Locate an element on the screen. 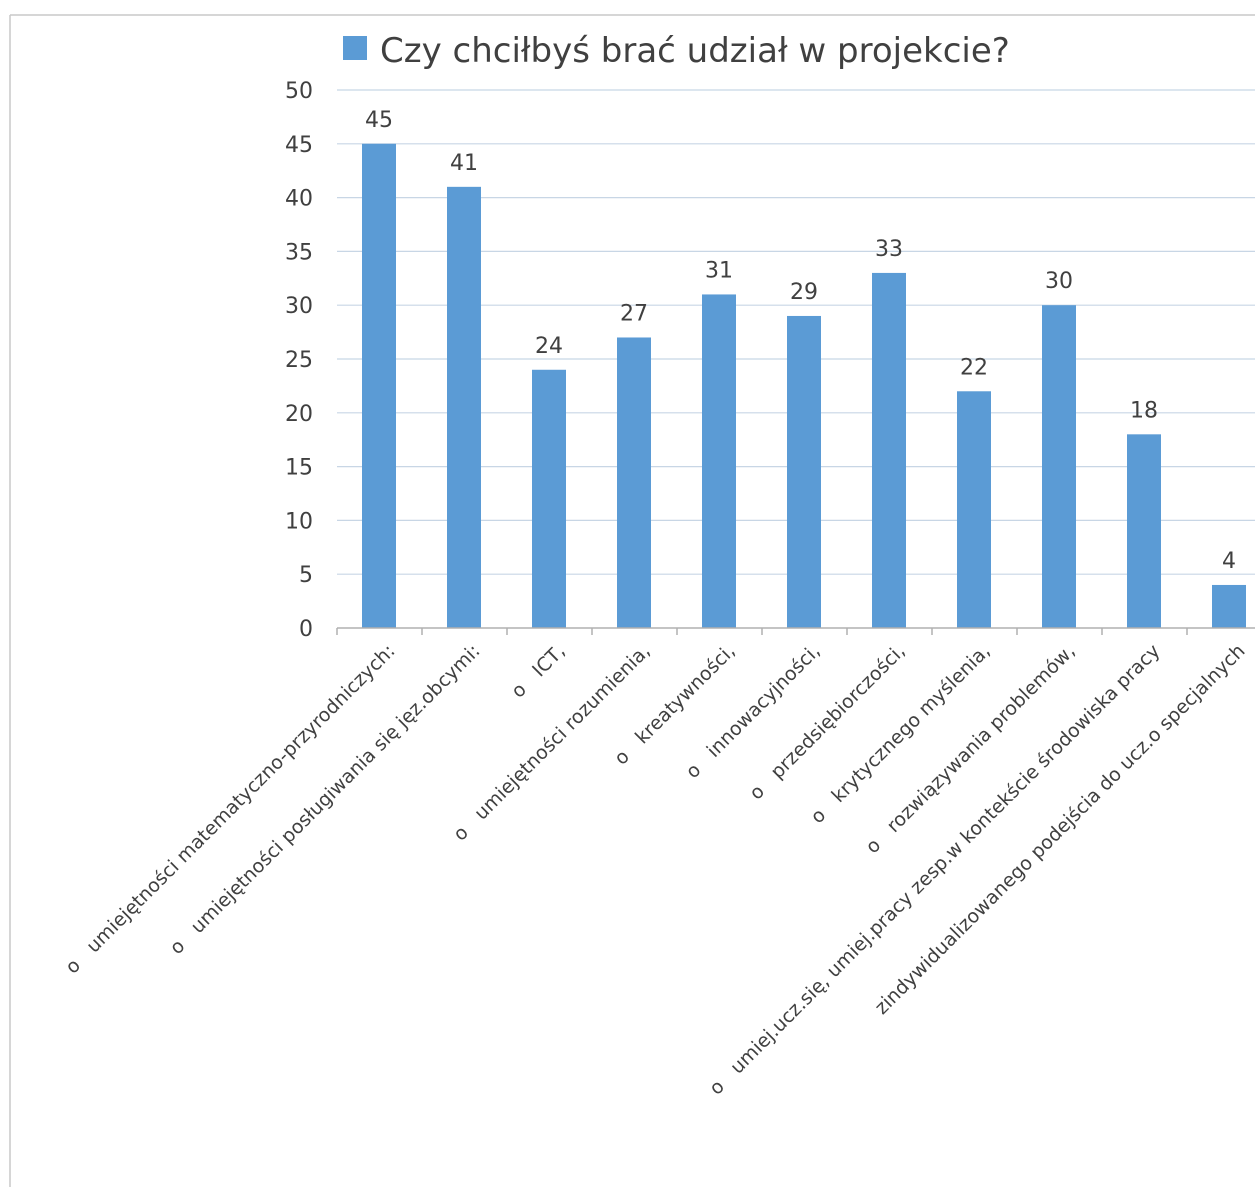 Image resolution: width=1255 pixels, height=1192 pixels. y-axis-tick-labels: 0 5 10 15 20 25 30 35 40 45 50 is located at coordinates (299, 360).